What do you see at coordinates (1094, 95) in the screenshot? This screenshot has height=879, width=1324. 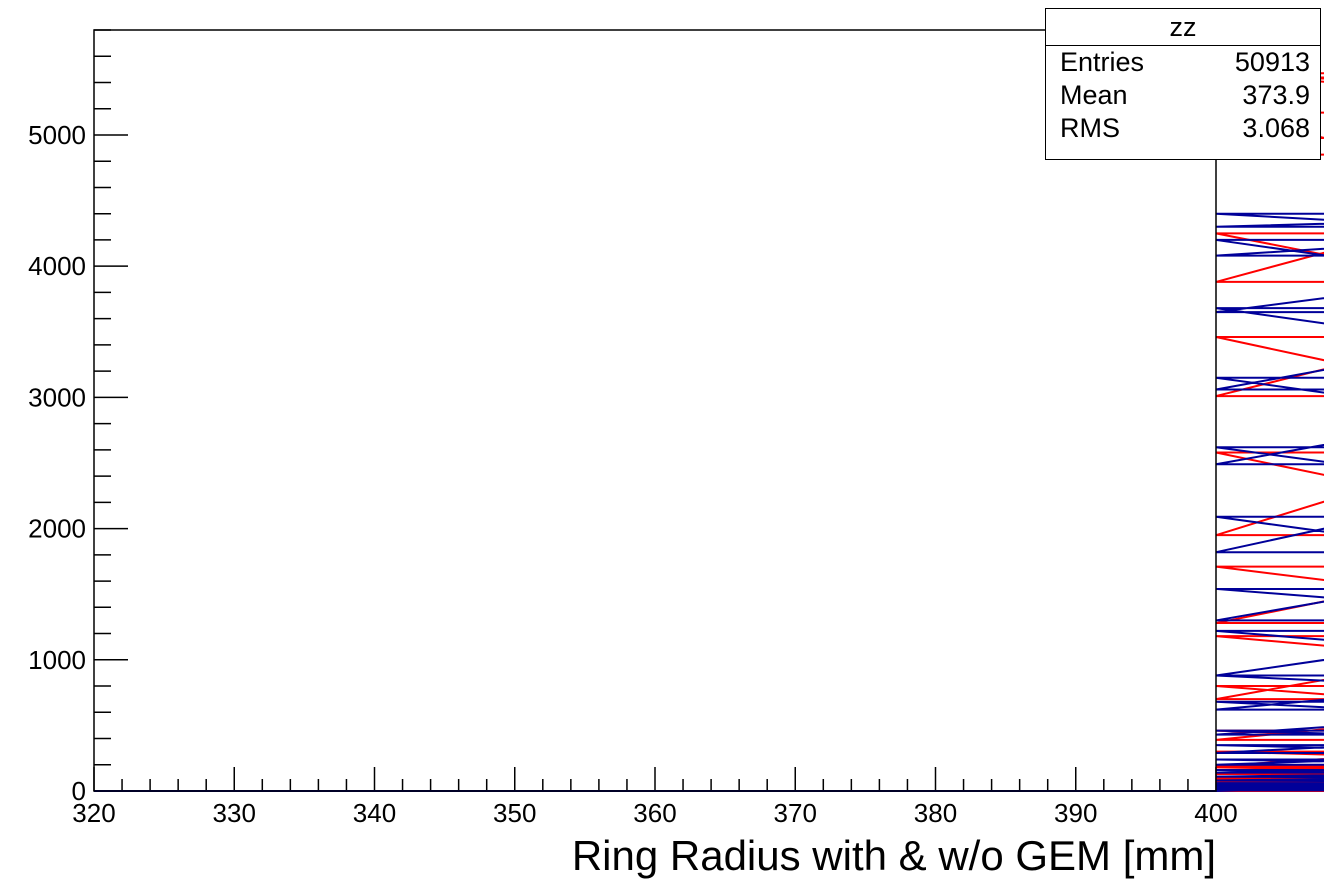 I see `stats-label: Mean` at bounding box center [1094, 95].